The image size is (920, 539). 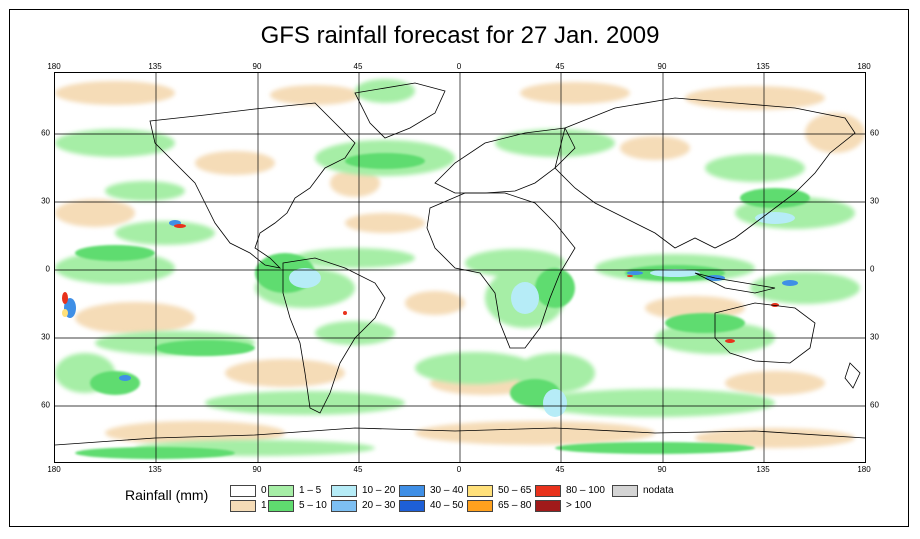 What do you see at coordinates (447, 490) in the screenshot?
I see `legend-label: 30 – 40` at bounding box center [447, 490].